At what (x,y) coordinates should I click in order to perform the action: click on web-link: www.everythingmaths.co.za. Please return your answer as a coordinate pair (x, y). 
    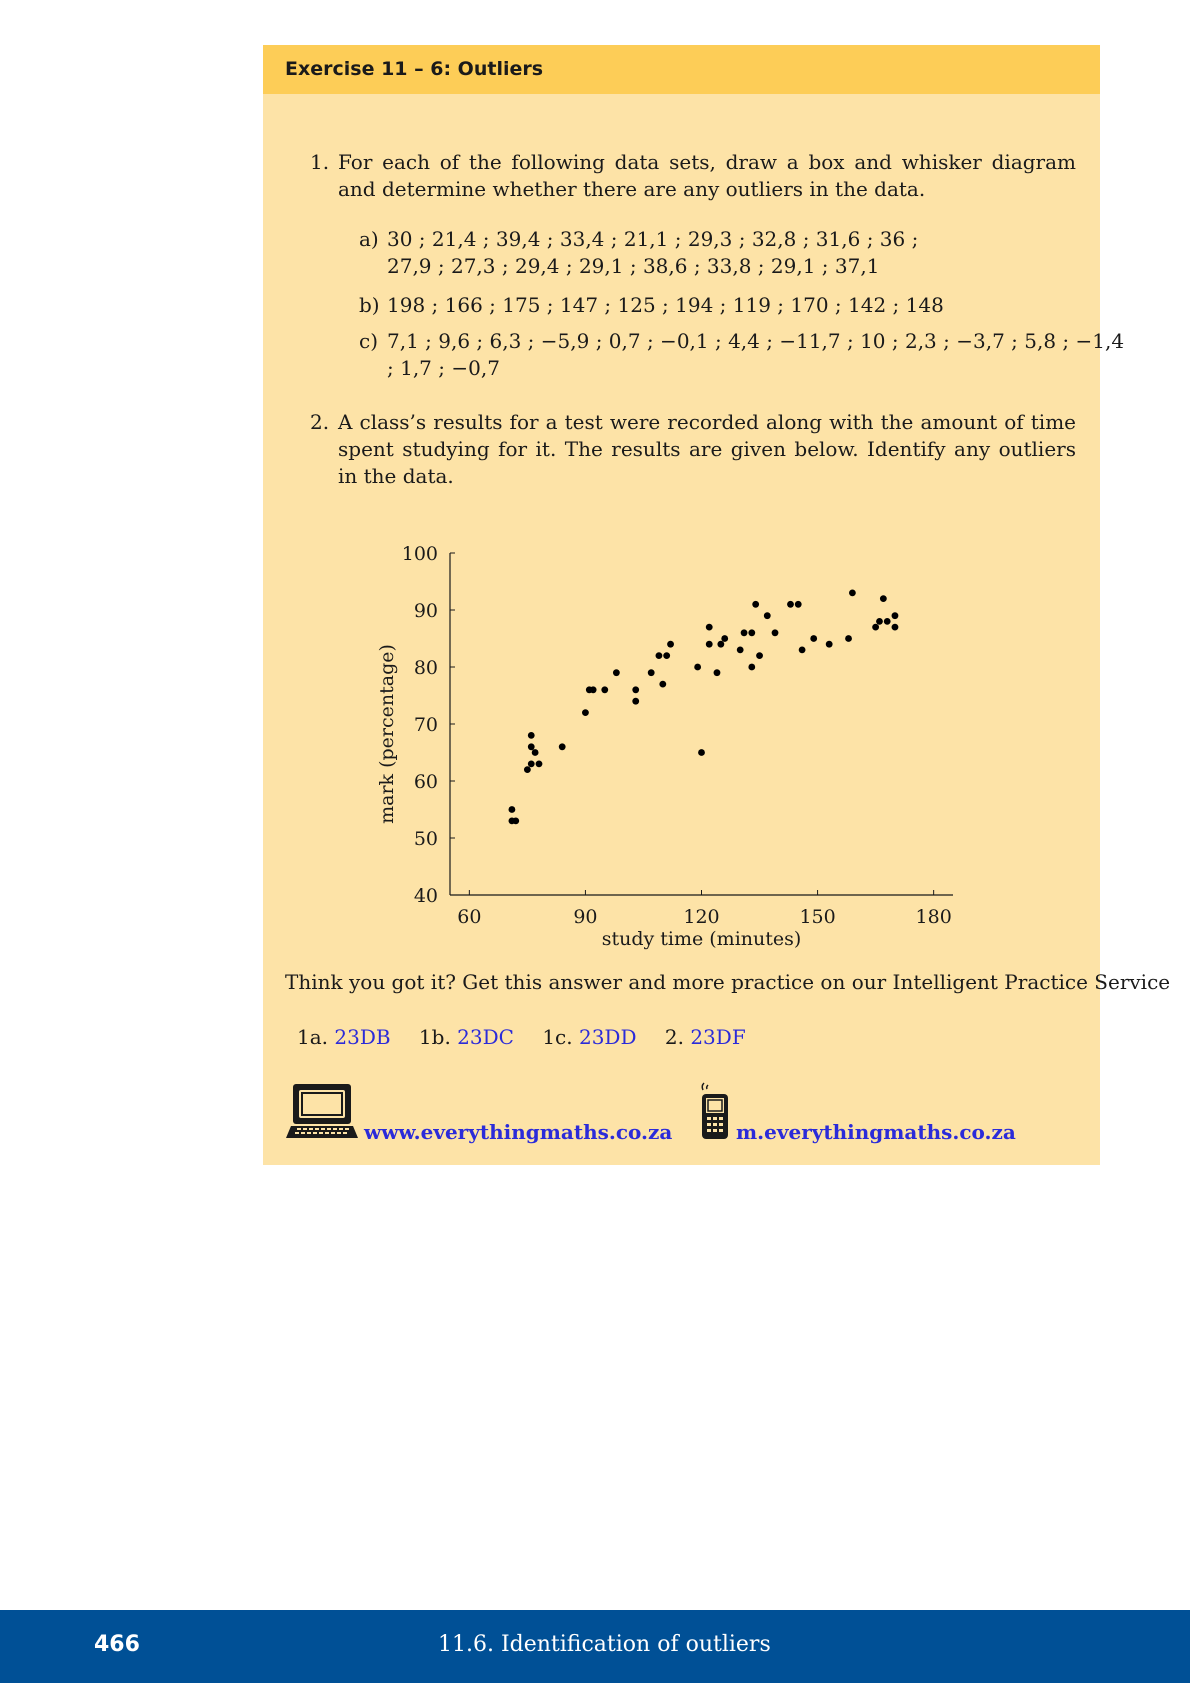
    Looking at the image, I should click on (518, 1132).